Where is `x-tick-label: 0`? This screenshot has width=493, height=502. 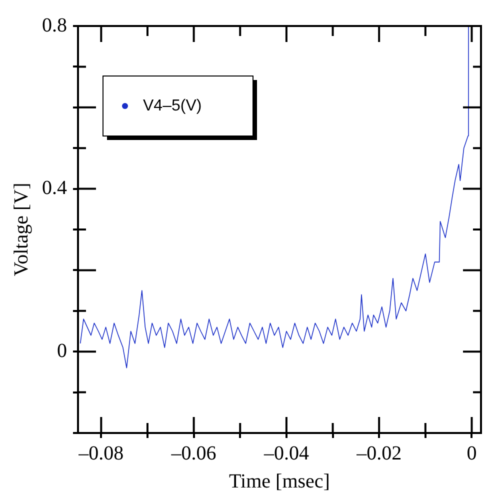 x-tick-label: 0 is located at coordinates (471, 453).